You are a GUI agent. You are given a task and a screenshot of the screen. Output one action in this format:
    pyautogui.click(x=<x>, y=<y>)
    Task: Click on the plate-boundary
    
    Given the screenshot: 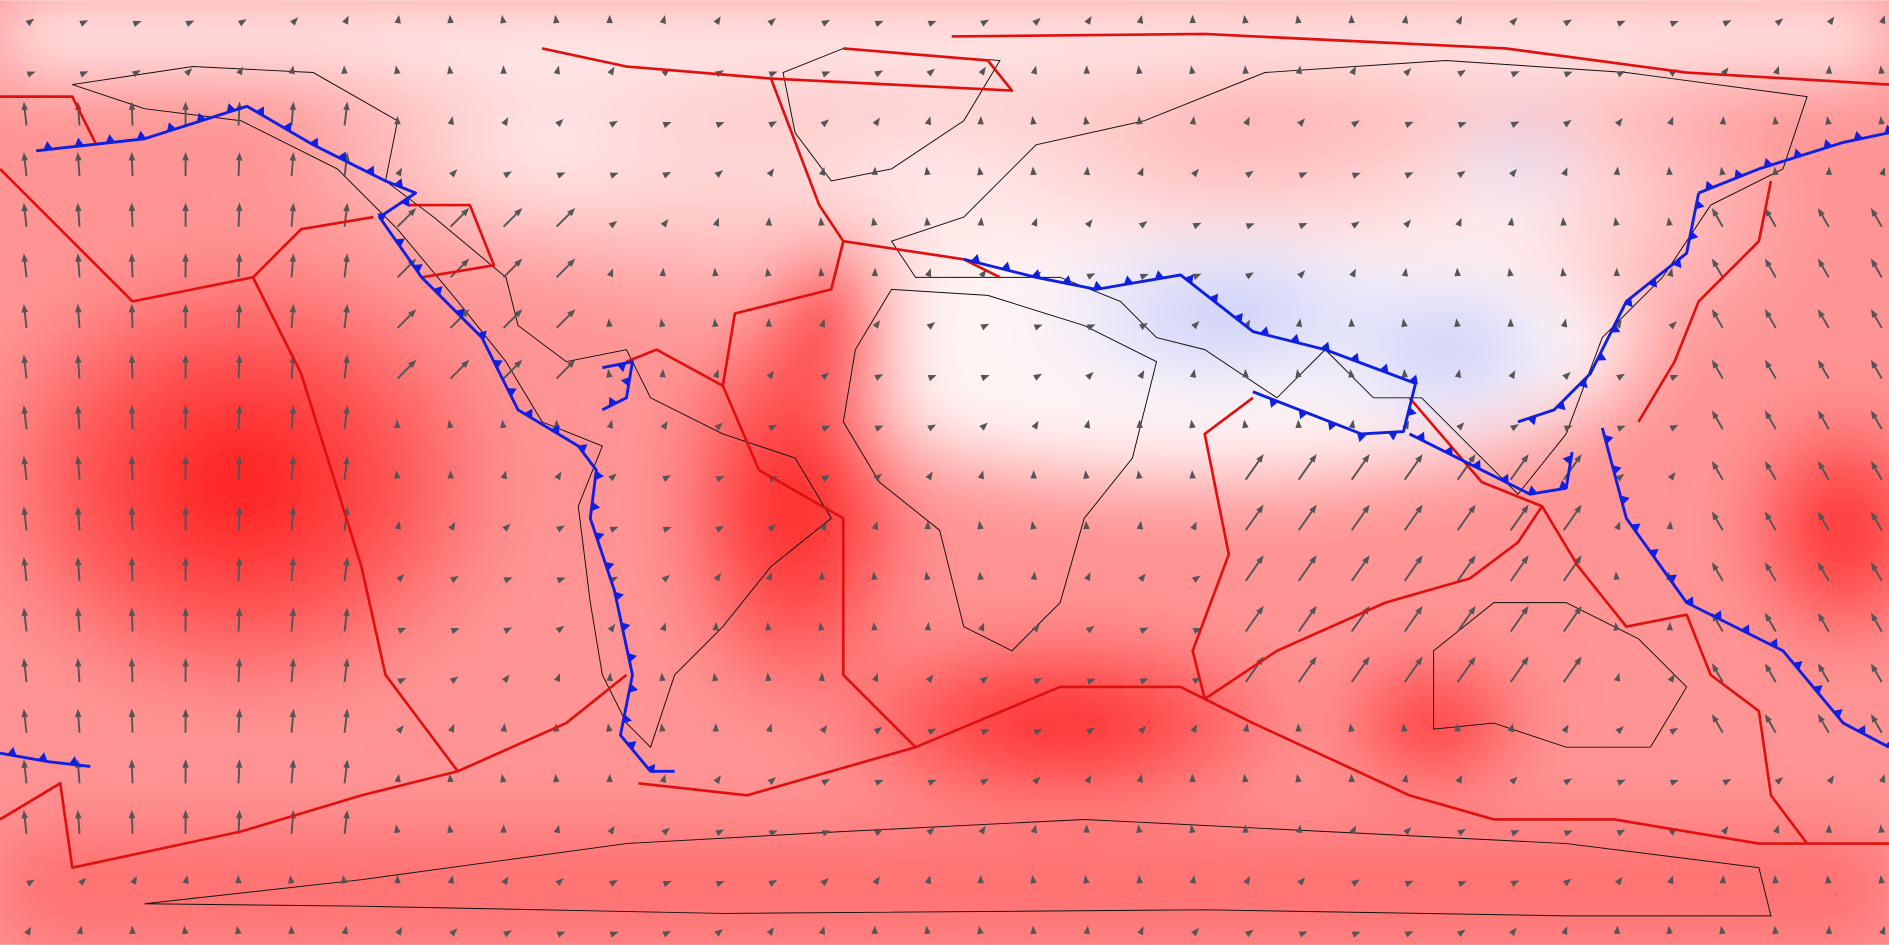 What is the action you would take?
    pyautogui.click(x=1222, y=548)
    